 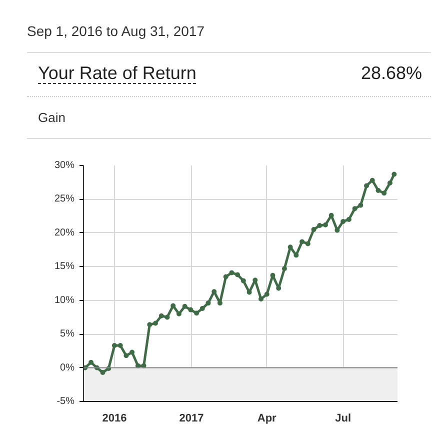 I want to click on chart-title: Sep 1, 2016 to Aug 31, 2017, so click(x=115, y=31).